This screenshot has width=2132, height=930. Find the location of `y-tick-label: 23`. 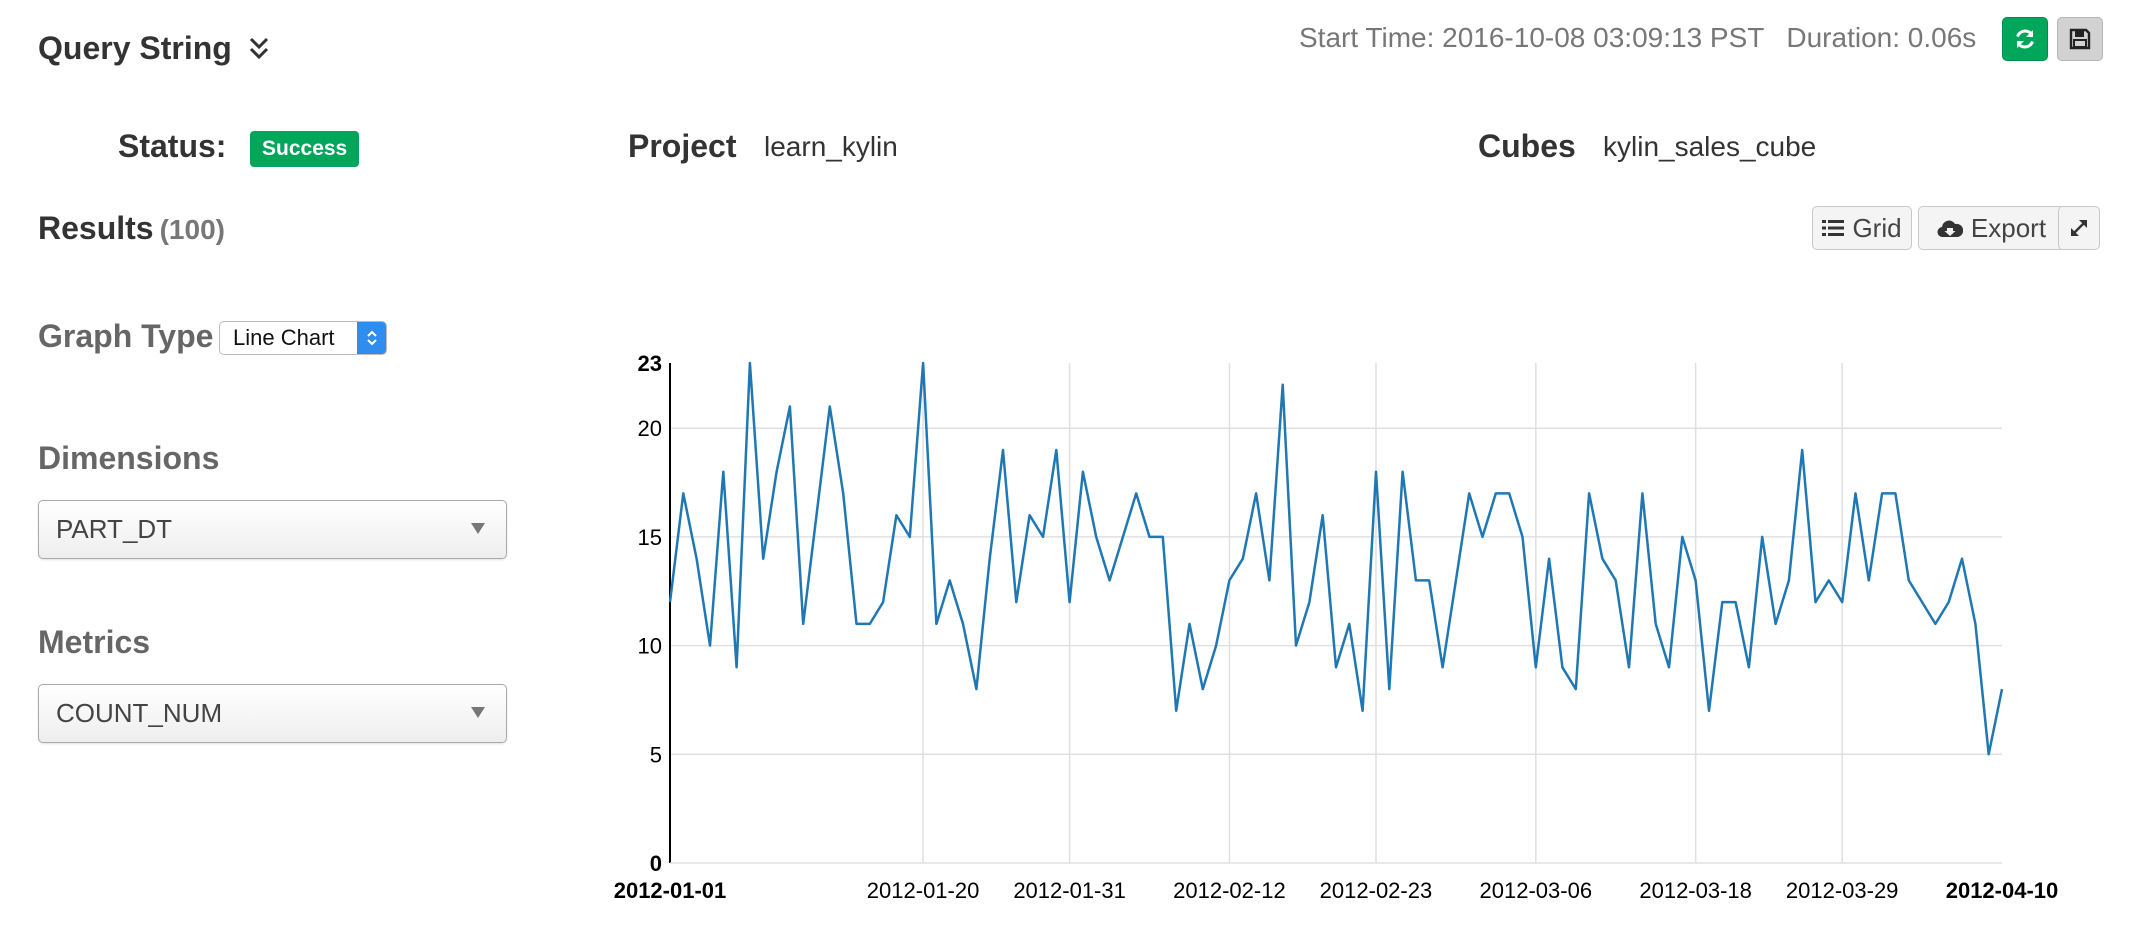

y-tick-label: 23 is located at coordinates (650, 363).